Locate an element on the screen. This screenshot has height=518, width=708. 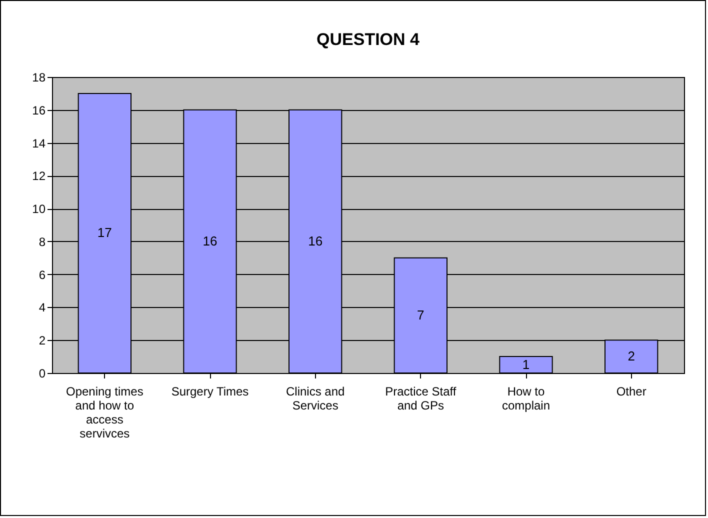
data-label: 1 is located at coordinates (526, 364).